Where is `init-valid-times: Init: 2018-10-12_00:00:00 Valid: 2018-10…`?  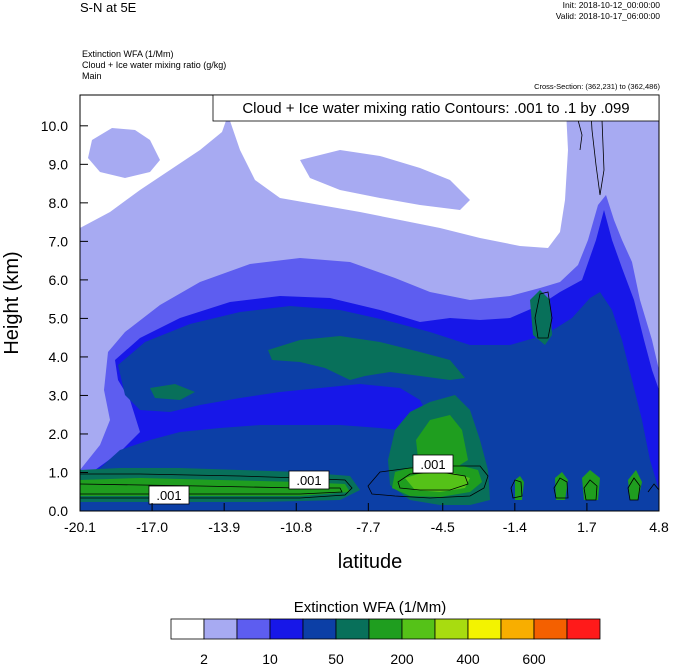 init-valid-times: Init: 2018-10-12_00:00:00 Valid: 2018-10… is located at coordinates (608, 11).